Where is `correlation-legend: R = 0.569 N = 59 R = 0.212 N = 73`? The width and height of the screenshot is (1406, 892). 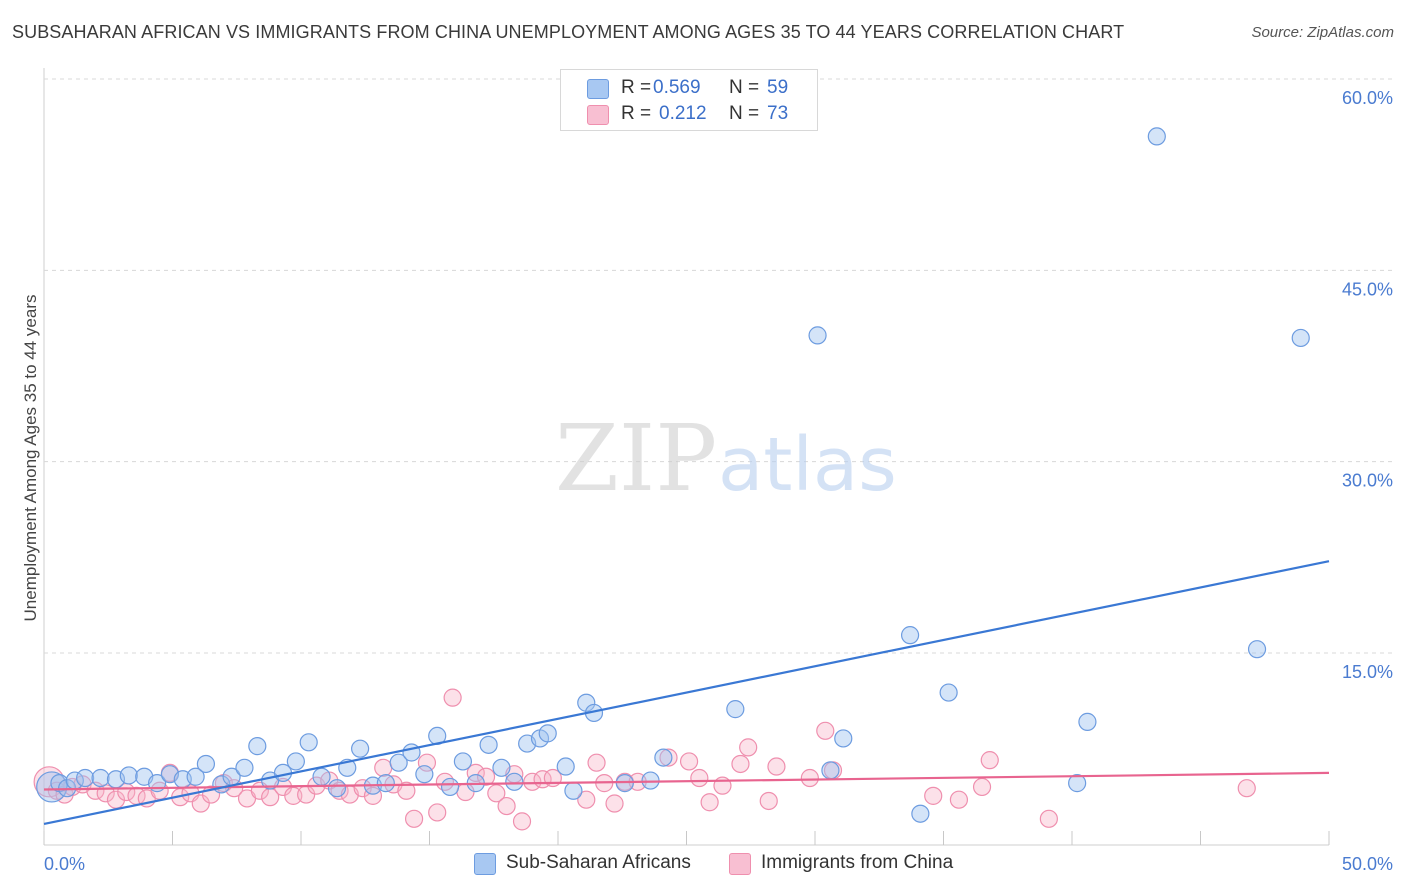
correlation-legend: R = 0.569 N = 59 R = 0.212 N = 73 is located at coordinates (689, 100).